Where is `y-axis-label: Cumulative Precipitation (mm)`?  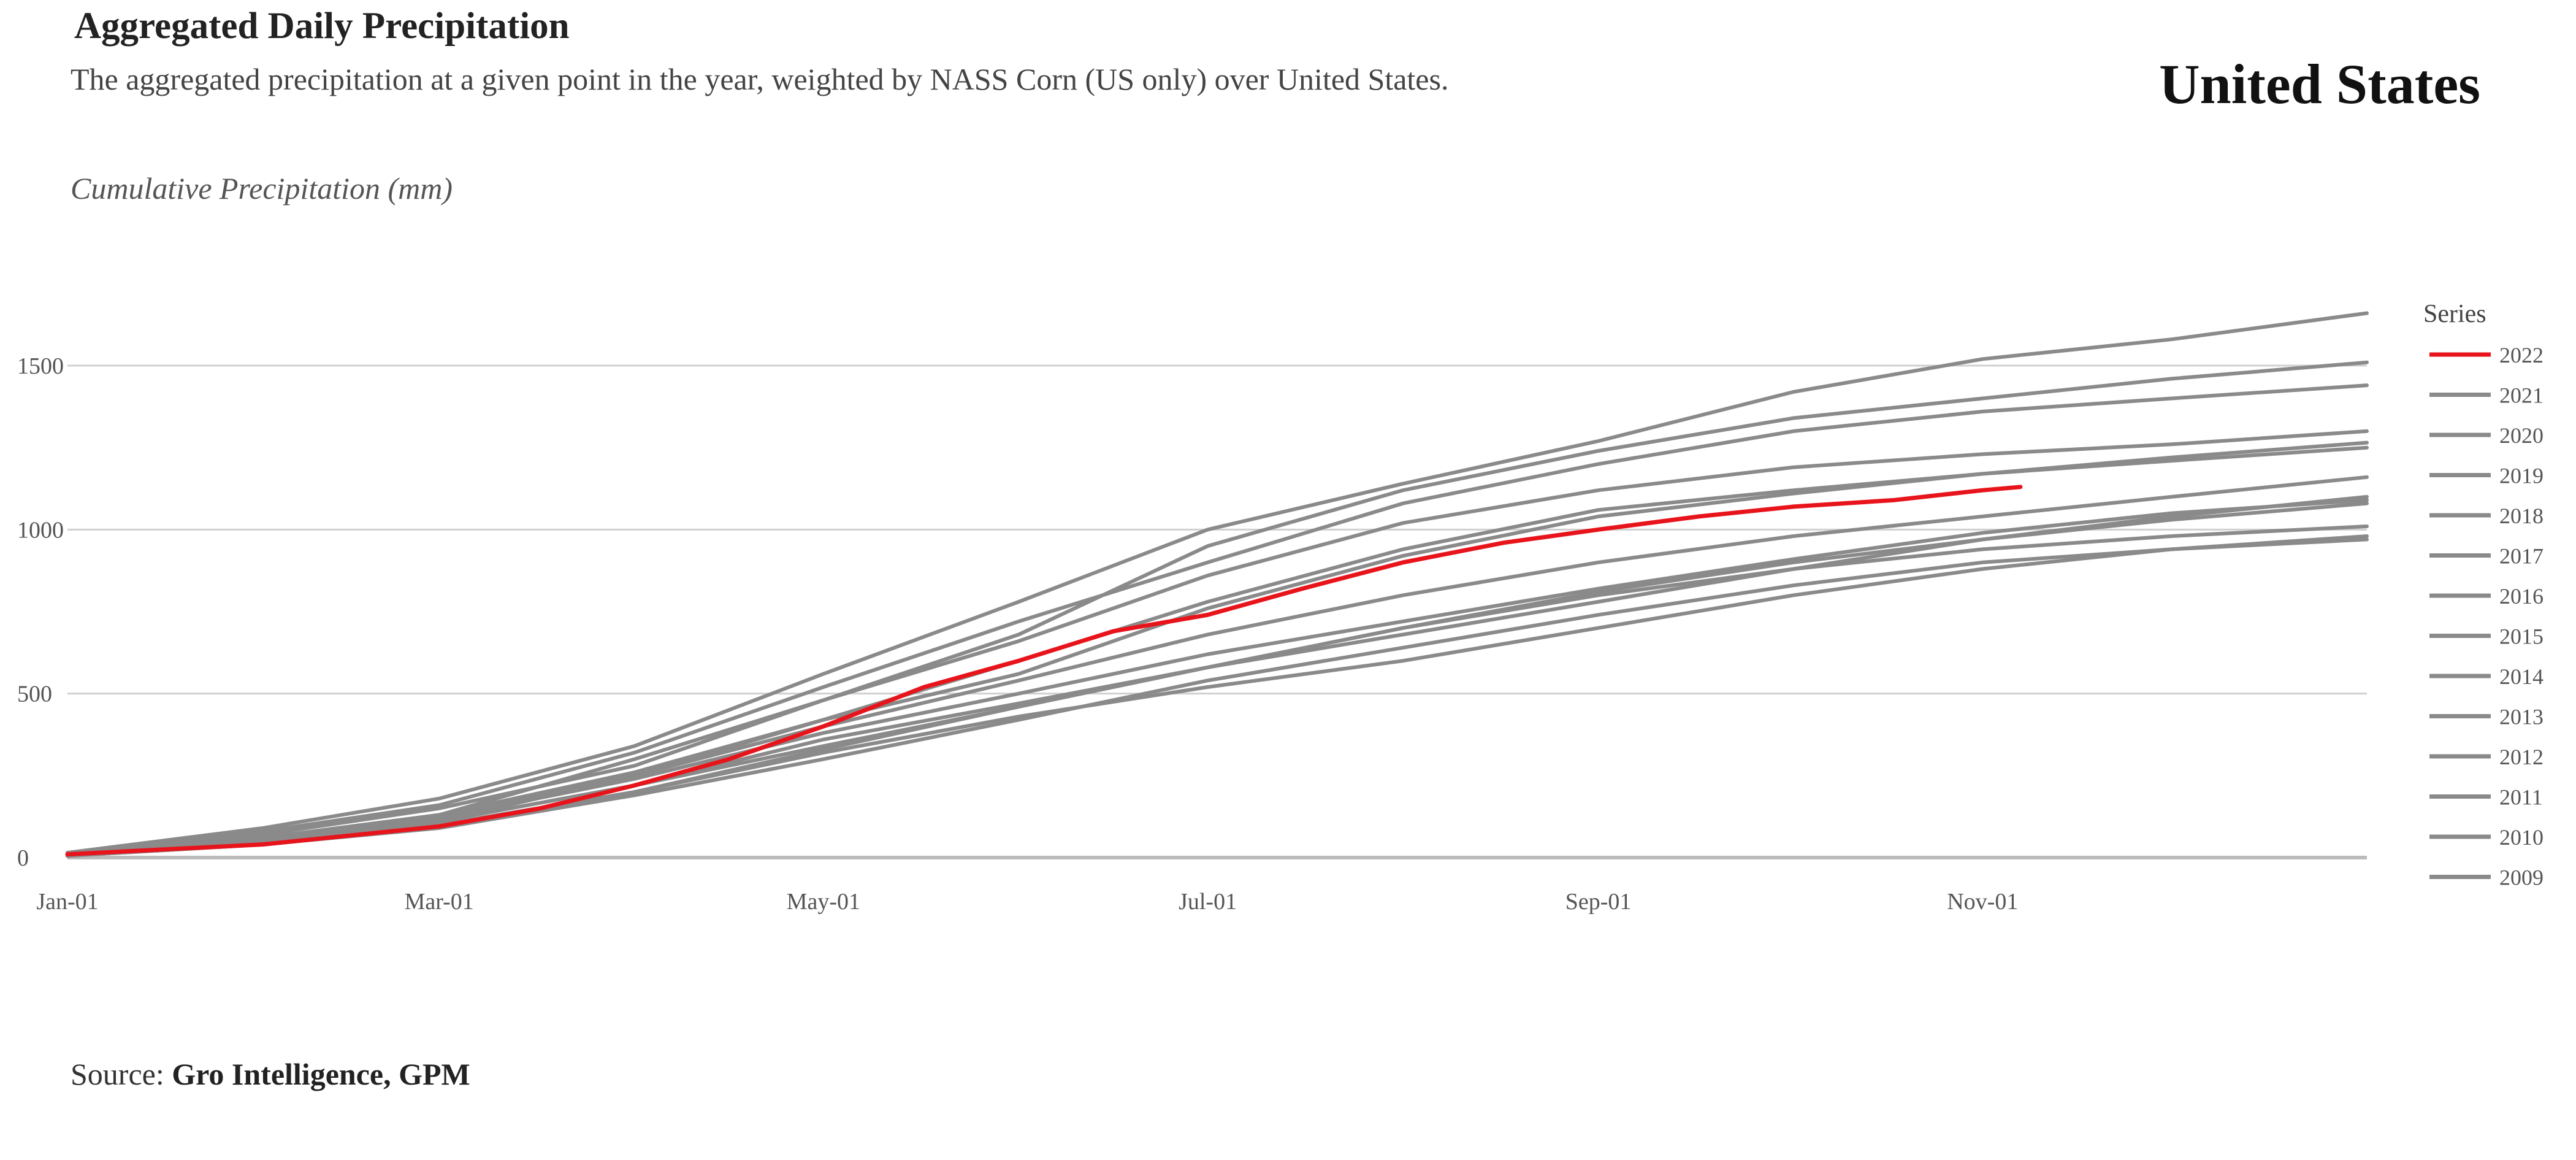
y-axis-label: Cumulative Precipitation (mm) is located at coordinates (262, 188).